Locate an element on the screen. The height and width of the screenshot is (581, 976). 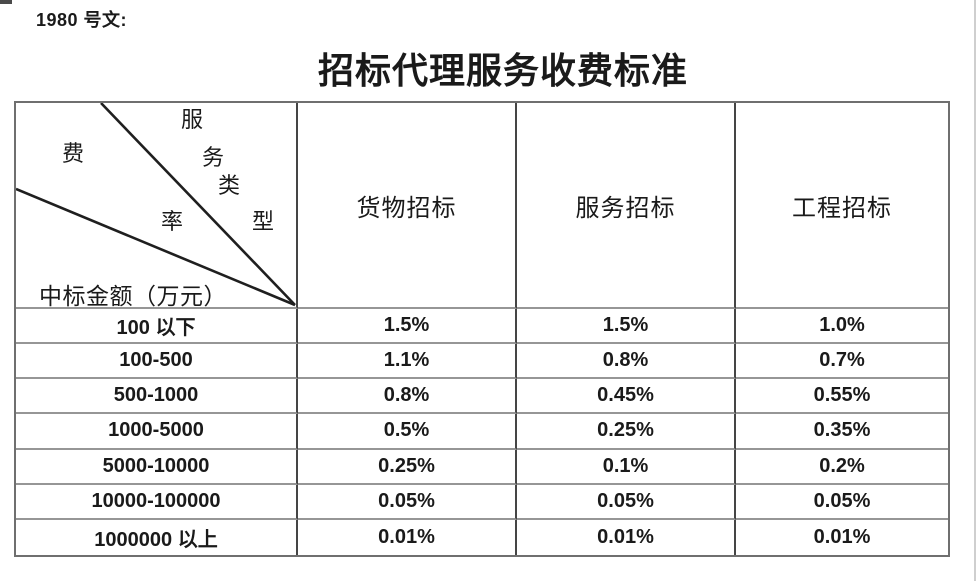
fee-rate-value: 0.35% is located at coordinates (842, 432).